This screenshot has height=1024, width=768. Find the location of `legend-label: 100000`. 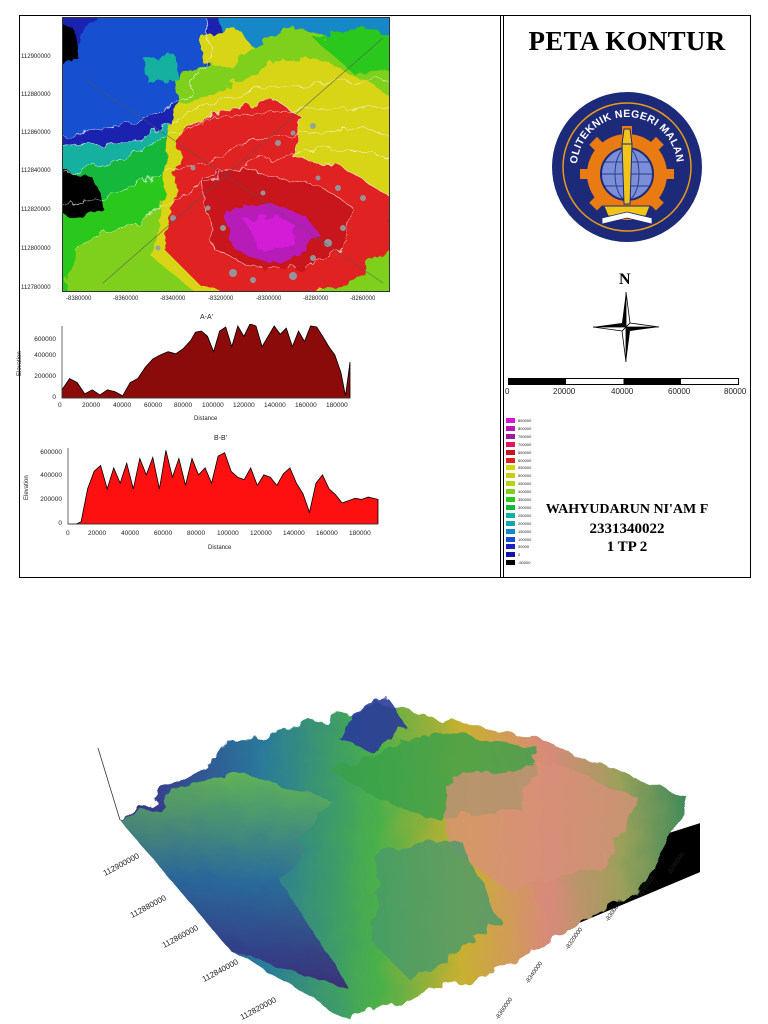

legend-label: 100000 is located at coordinates (525, 539).